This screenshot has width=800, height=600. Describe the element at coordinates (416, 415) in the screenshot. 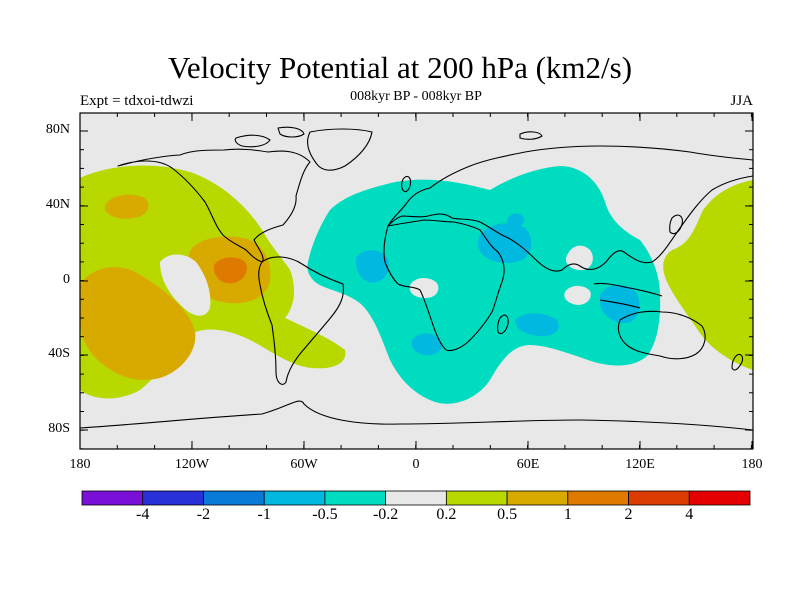

I see `antarctica-coast` at that location.